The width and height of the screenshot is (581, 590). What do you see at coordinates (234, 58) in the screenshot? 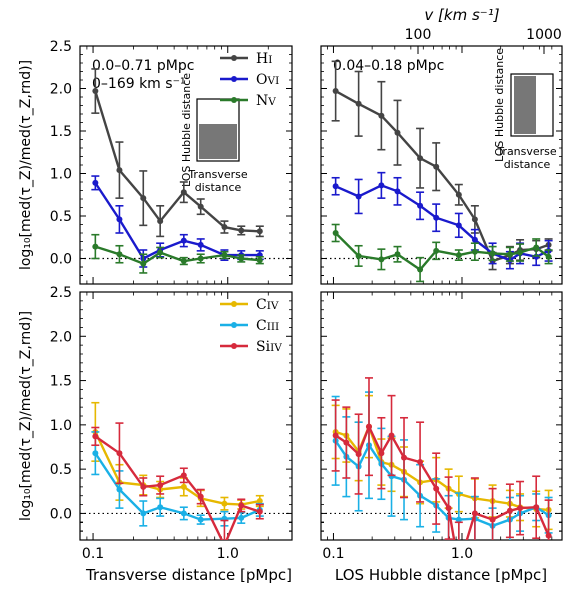
I see `top-left-legend-marker-HI` at bounding box center [234, 58].